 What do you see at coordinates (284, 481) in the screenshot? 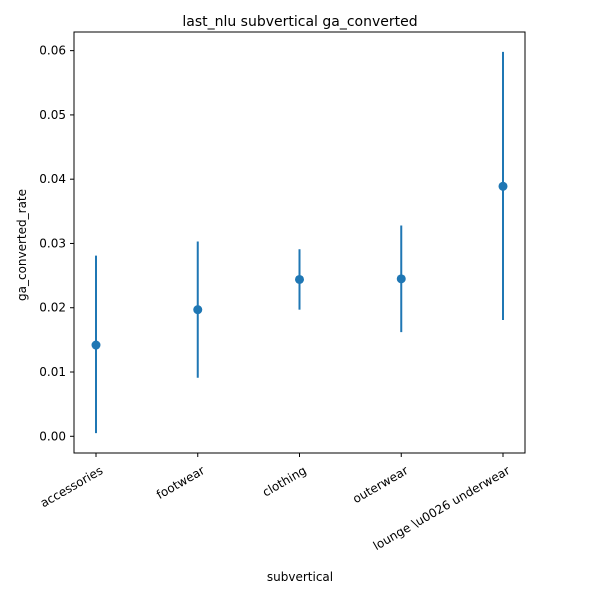
I see `x-tick-label: clothing` at bounding box center [284, 481].